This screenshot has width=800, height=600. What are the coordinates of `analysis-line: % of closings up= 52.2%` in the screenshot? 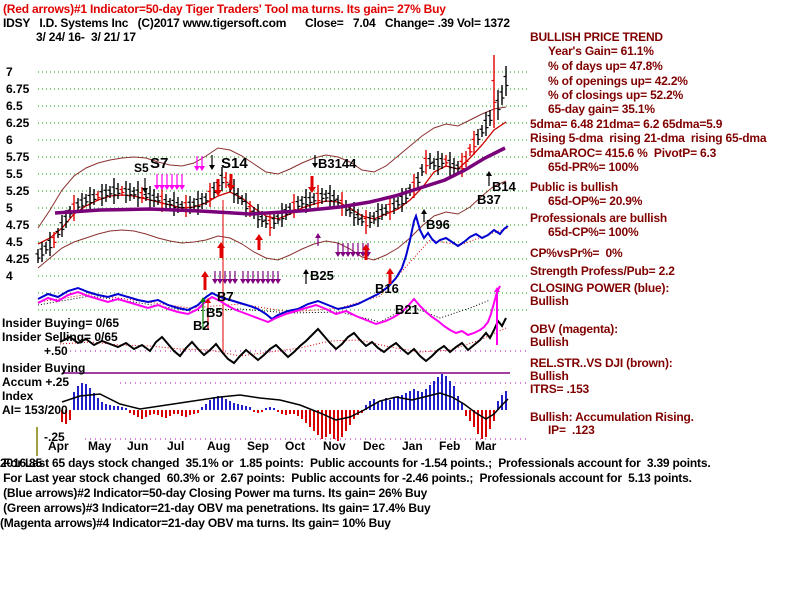 It's located at (616, 95).